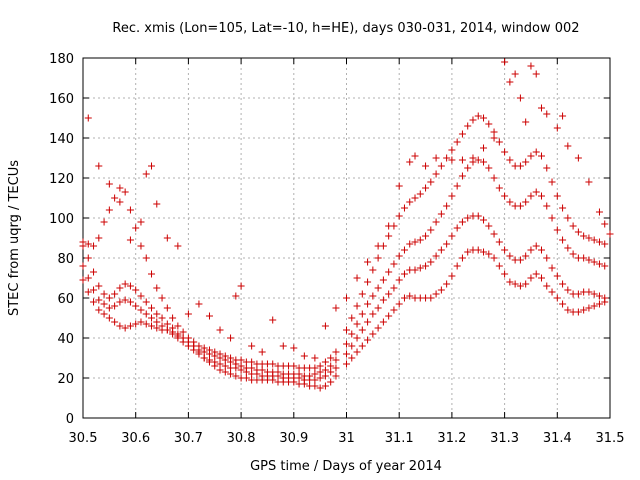  What do you see at coordinates (610, 438) in the screenshot?
I see `x-tick-label: 31.5` at bounding box center [610, 438].